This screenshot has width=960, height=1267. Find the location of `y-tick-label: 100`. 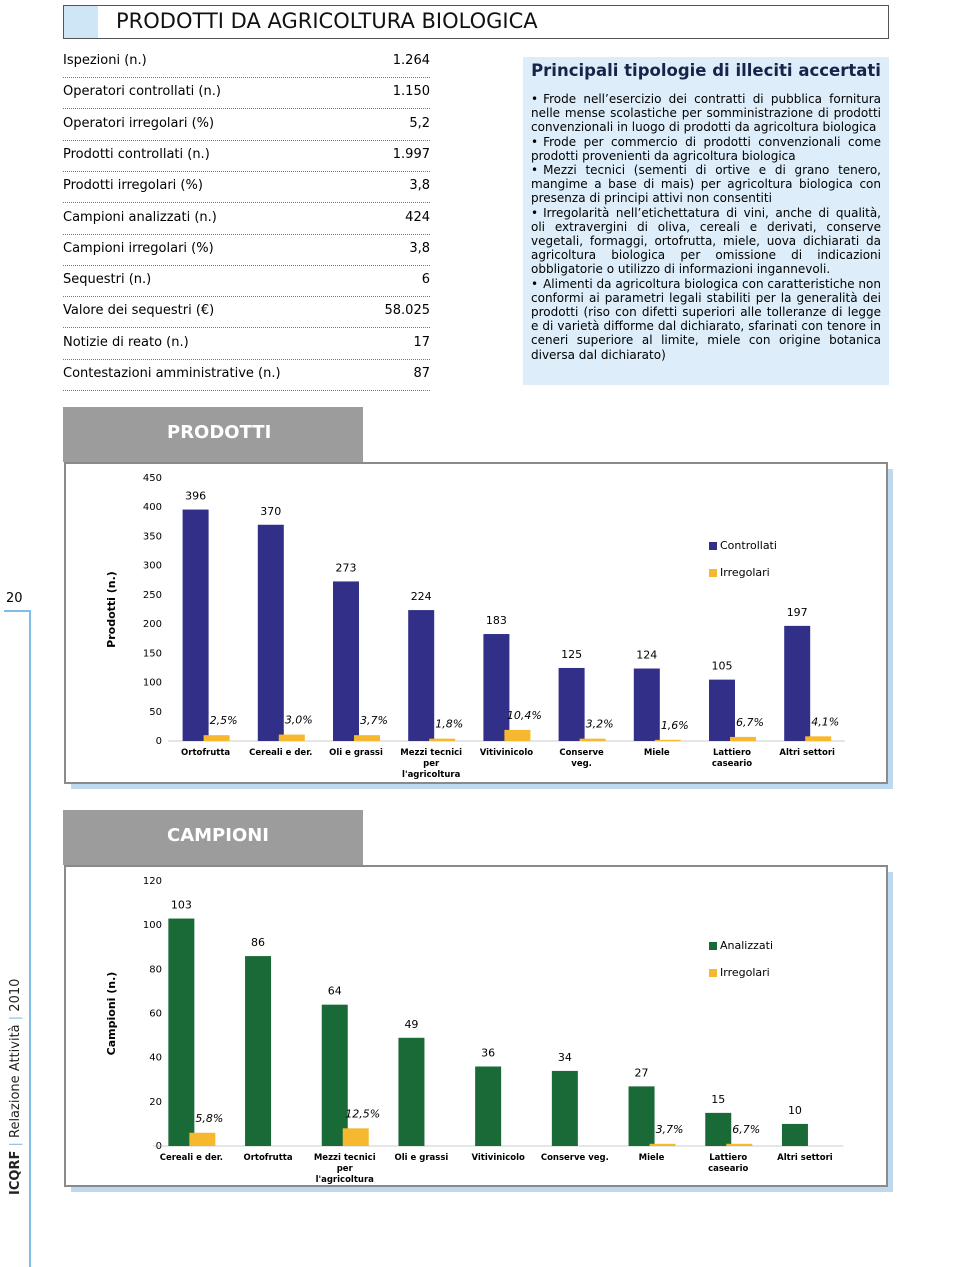

y-tick-label: 100 is located at coordinates (152, 683).